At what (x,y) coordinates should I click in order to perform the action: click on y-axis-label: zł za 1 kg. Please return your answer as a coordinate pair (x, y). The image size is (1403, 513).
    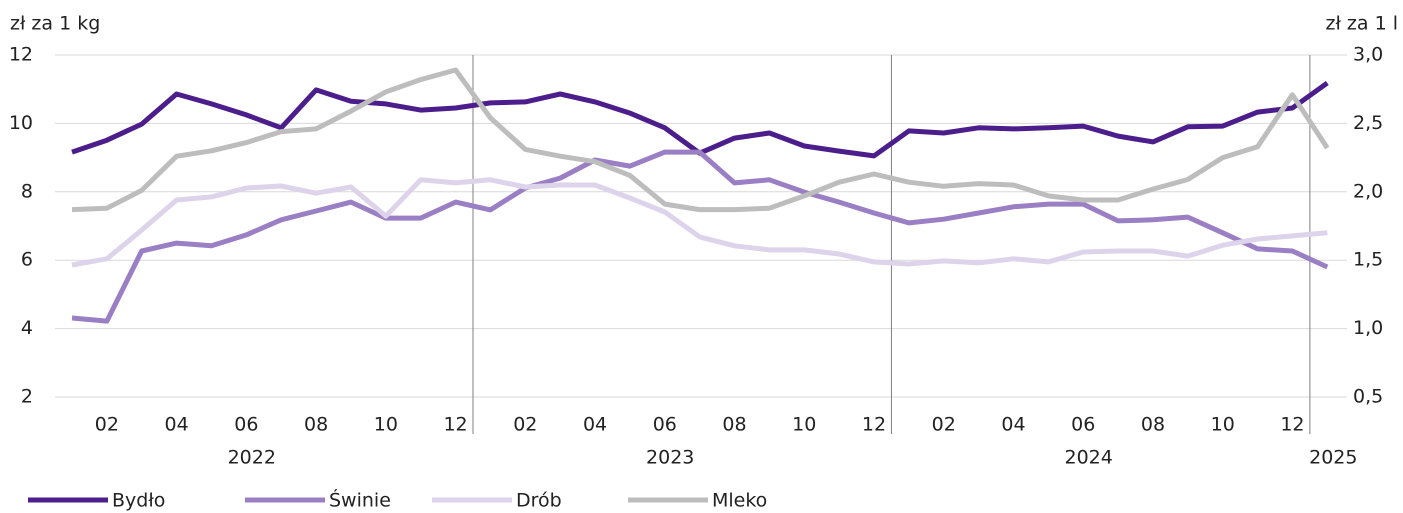
    Looking at the image, I should click on (55, 24).